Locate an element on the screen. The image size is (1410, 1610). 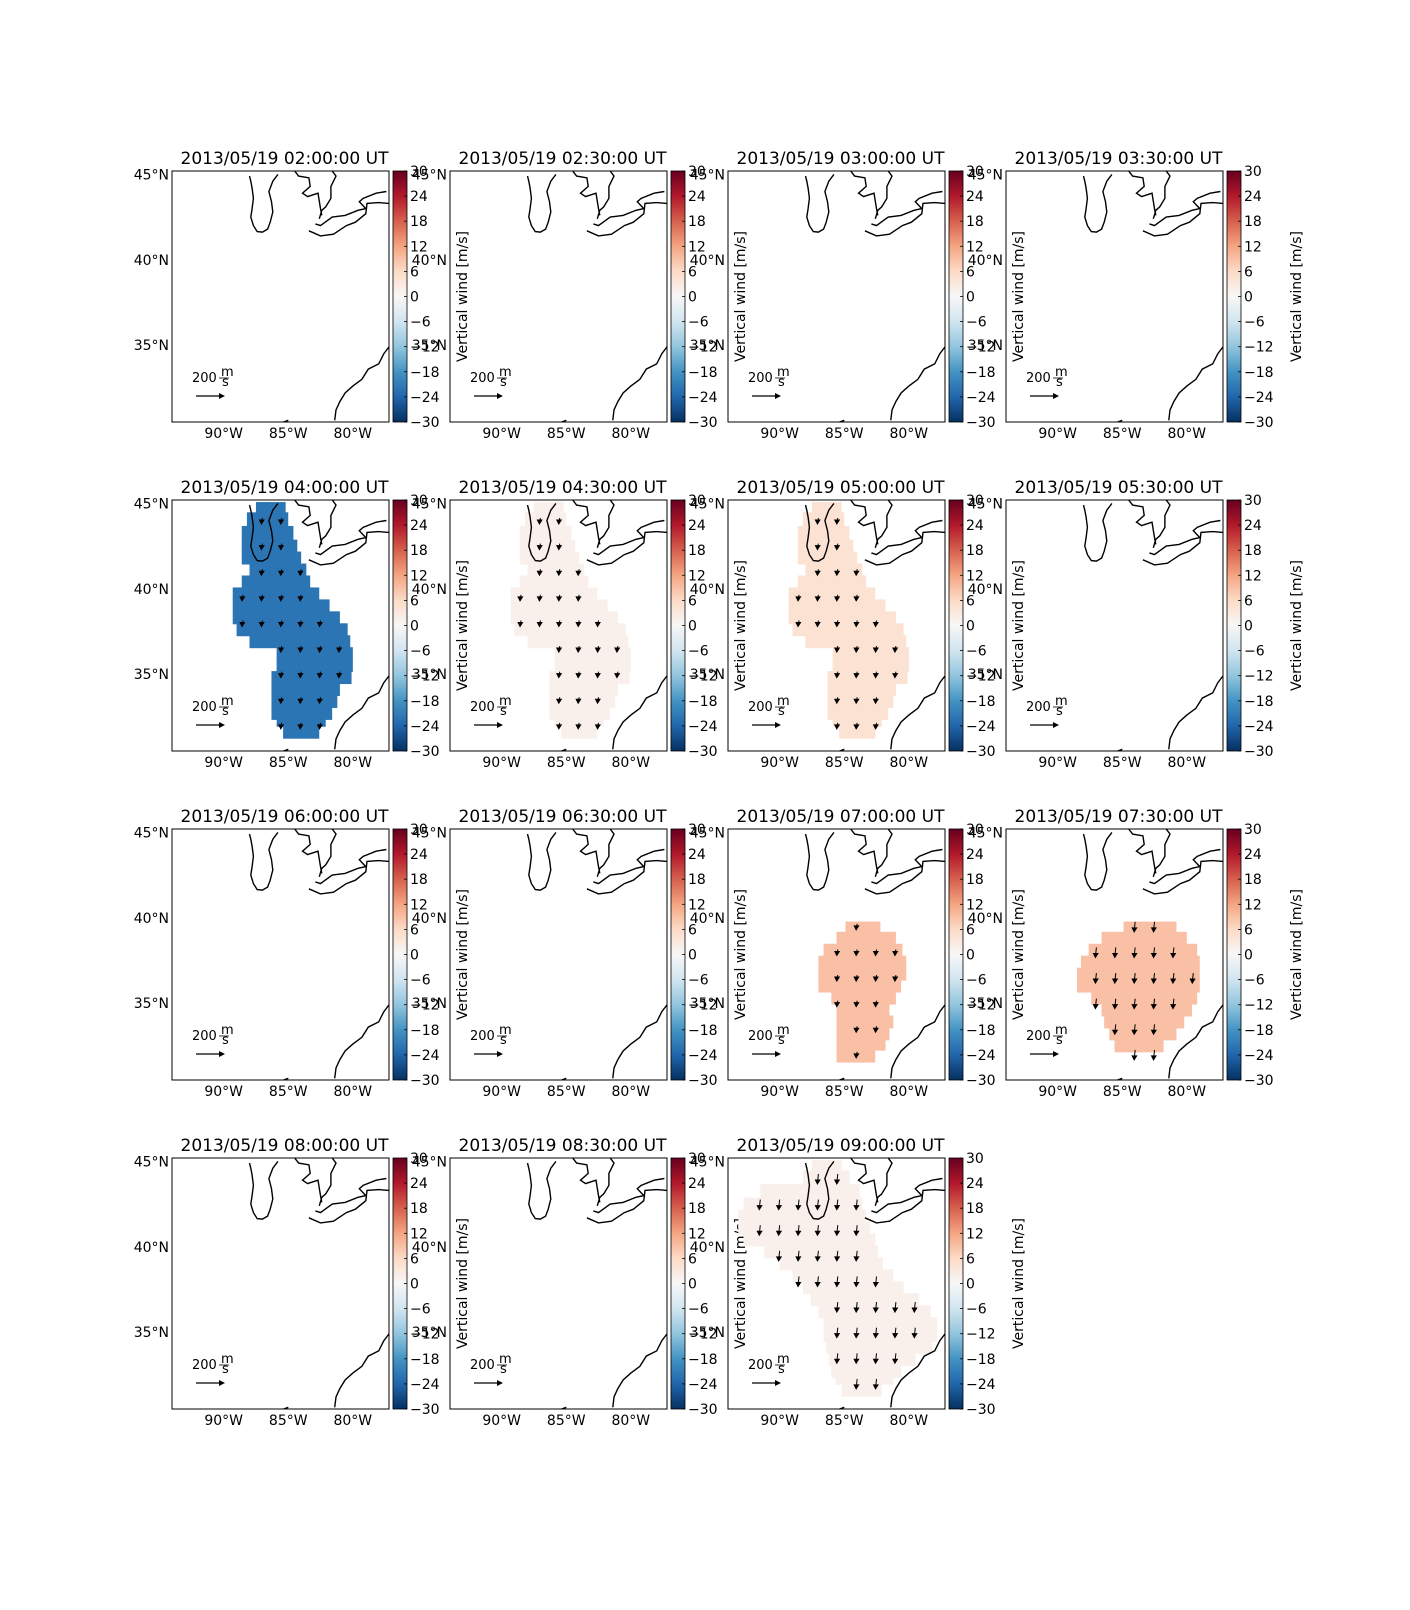
wind-region is located at coordinates (862, 992).